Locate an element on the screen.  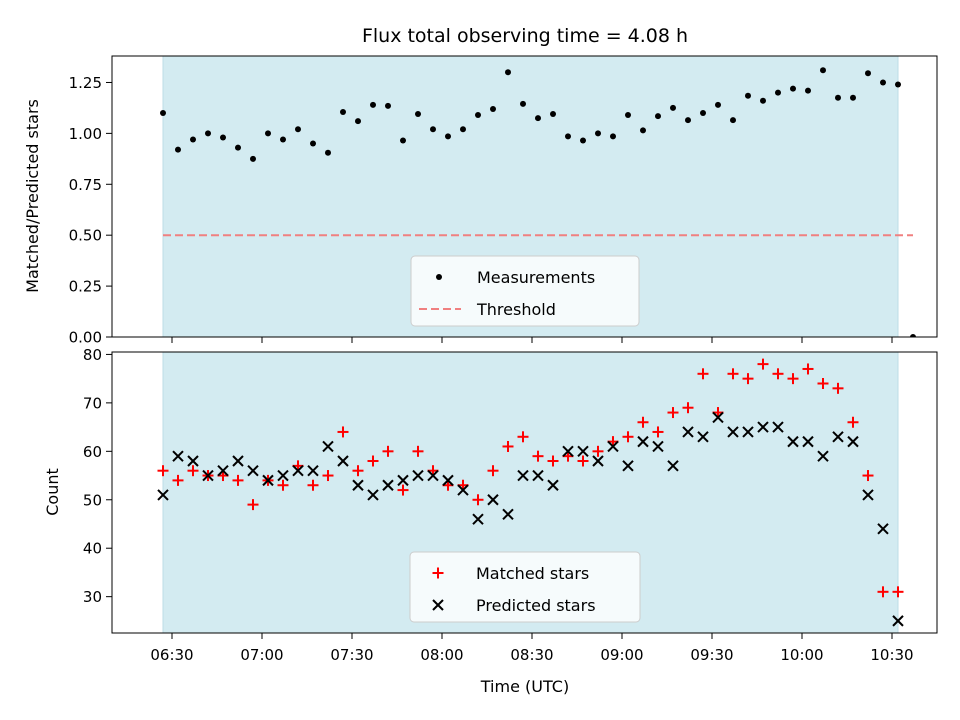
count-y-axis-label: Count is located at coordinates (52, 492).